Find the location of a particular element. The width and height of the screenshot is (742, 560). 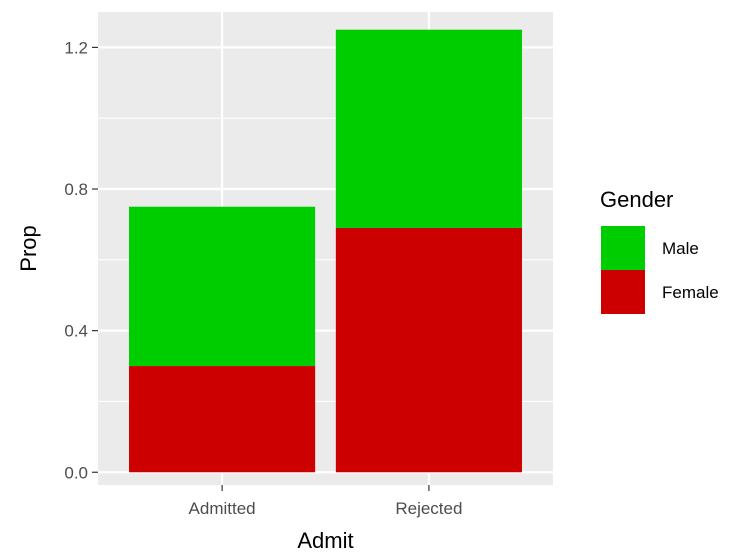

x-tick-label: Rejected is located at coordinates (428, 508).